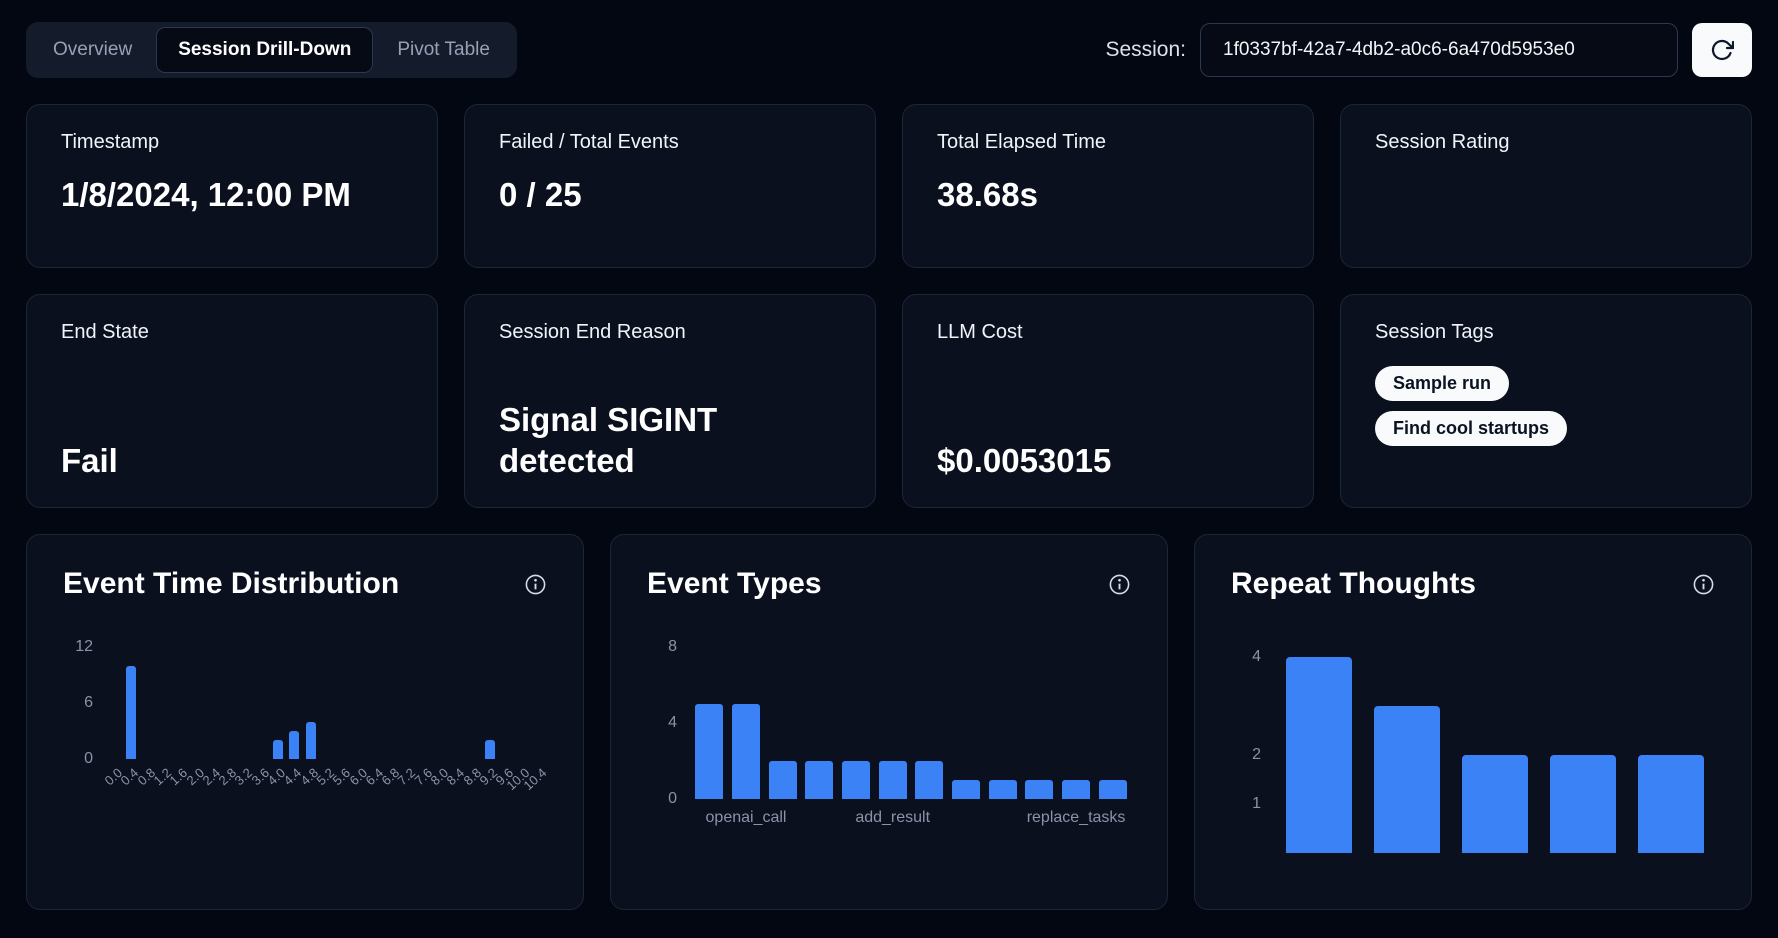  I want to click on x-axis-slot: 1.2, so click(162, 787).